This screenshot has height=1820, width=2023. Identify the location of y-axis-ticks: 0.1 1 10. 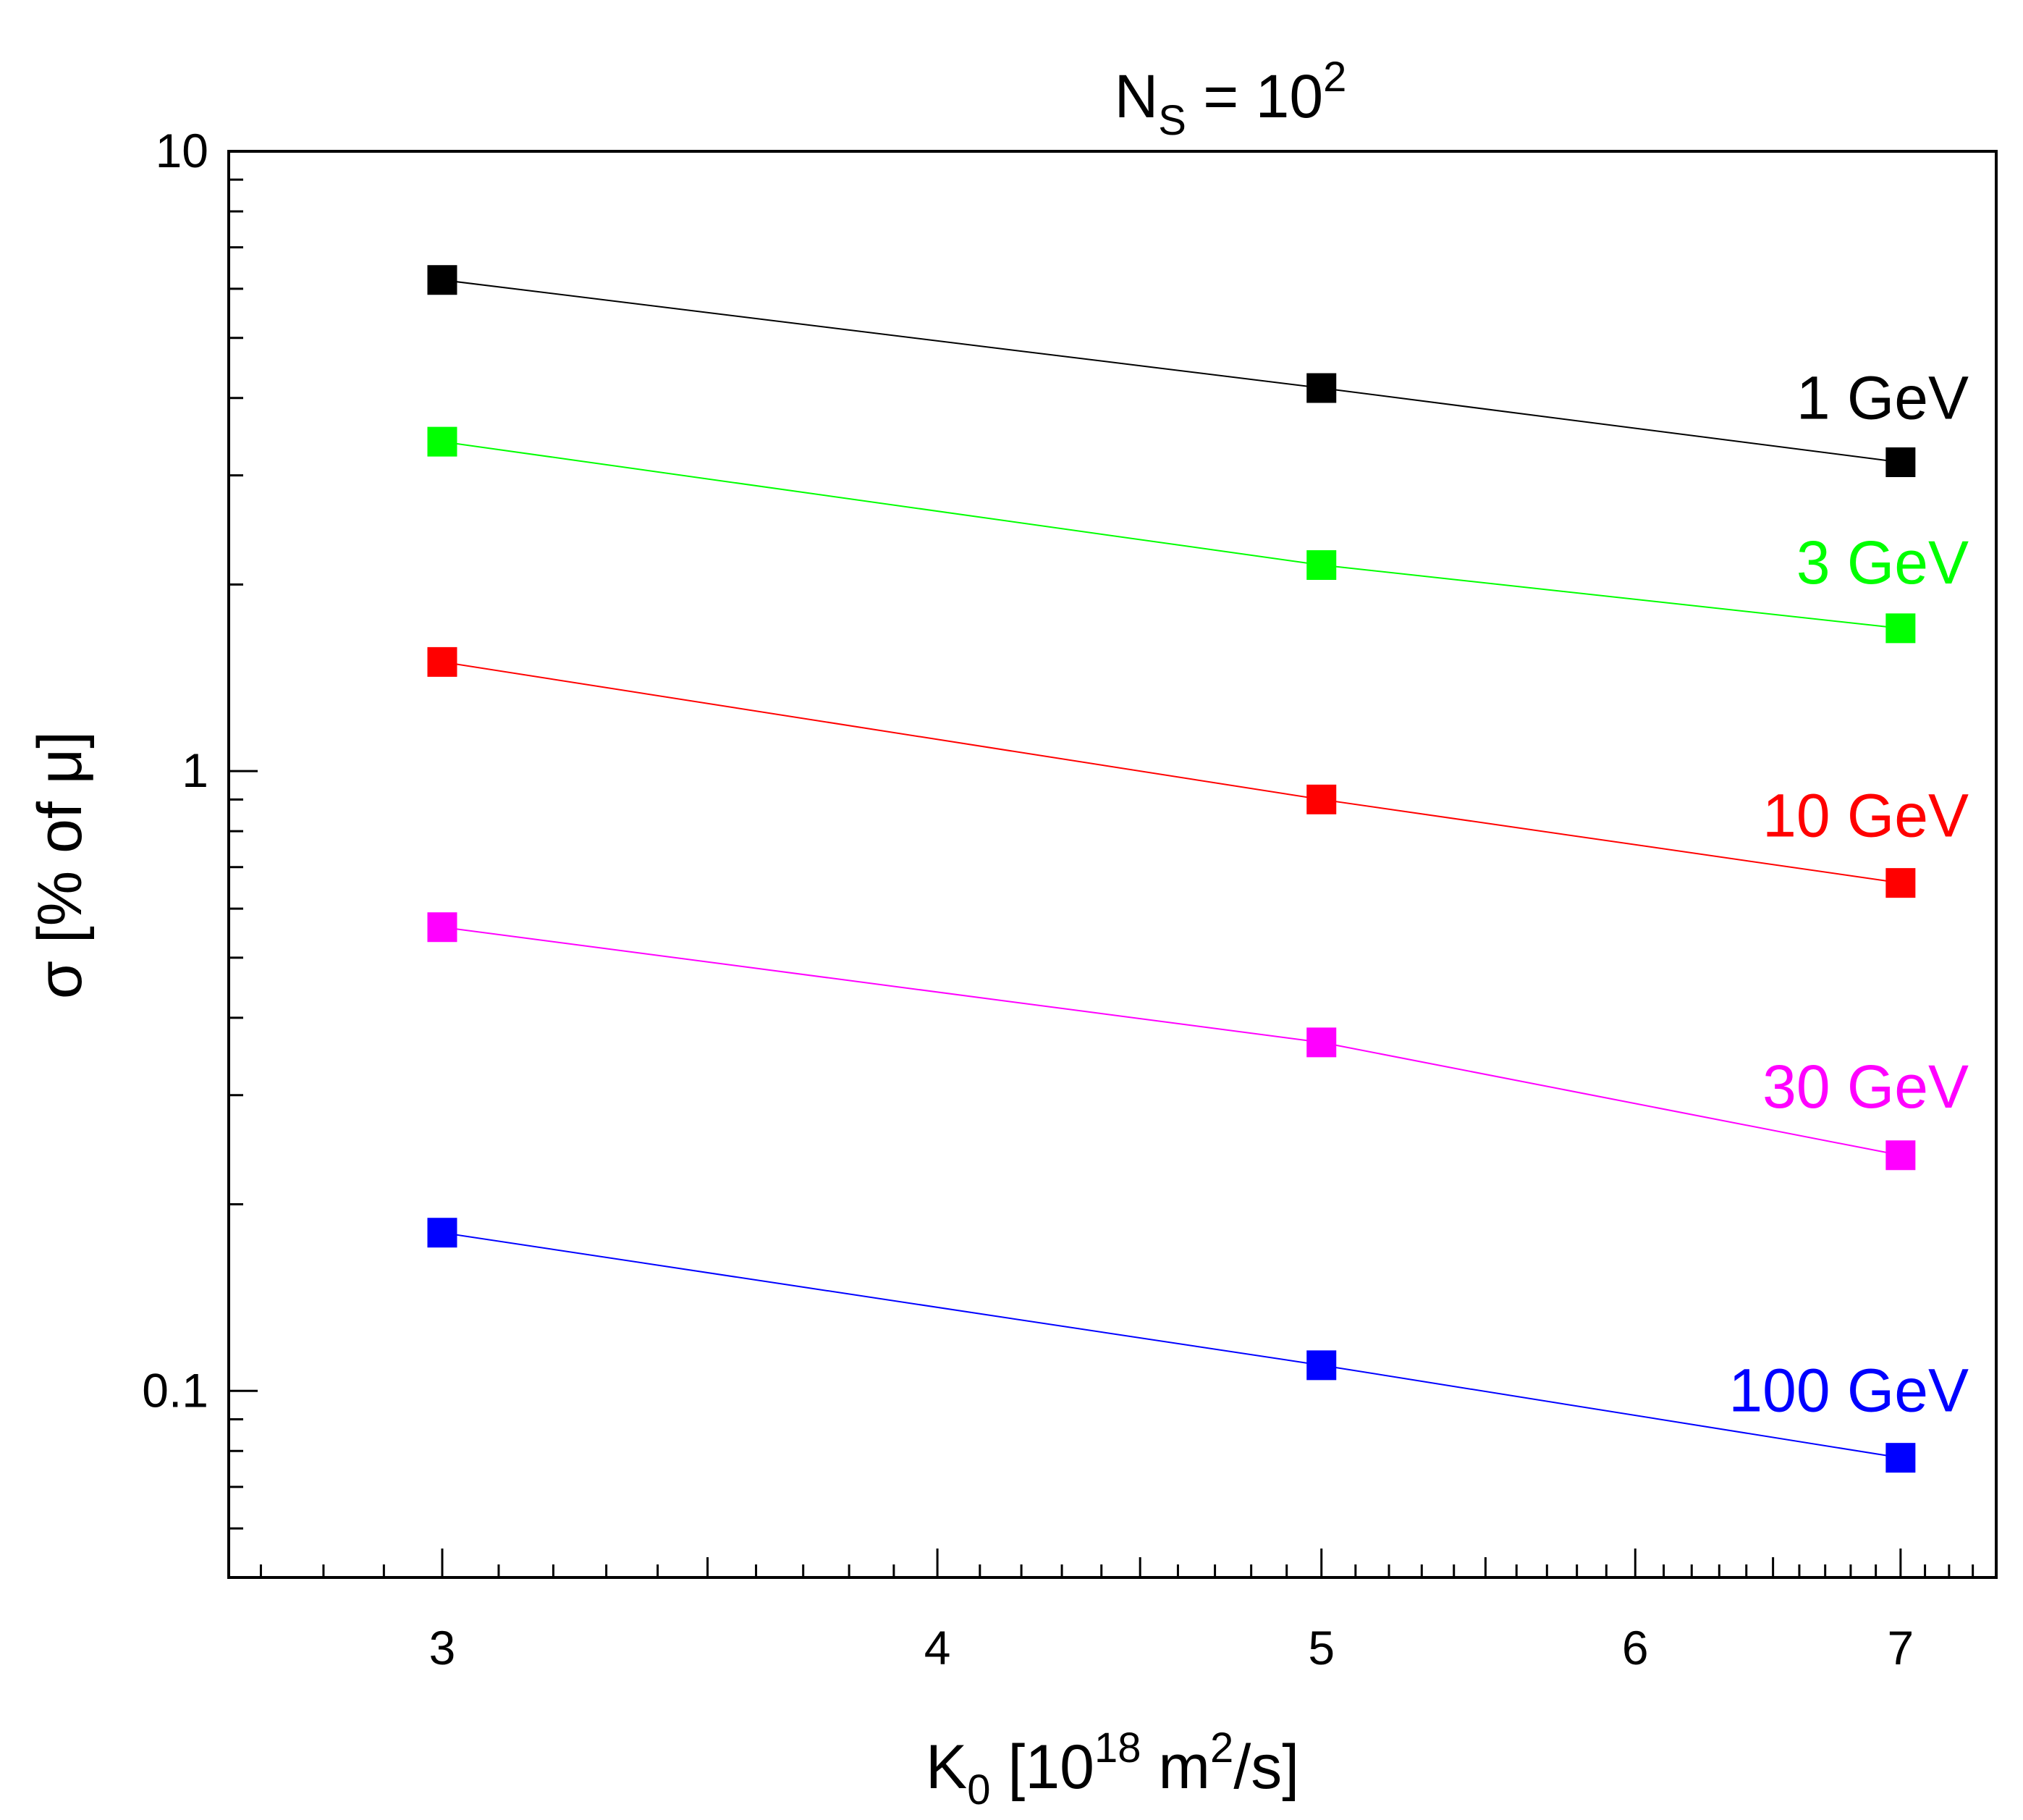
(200, 851).